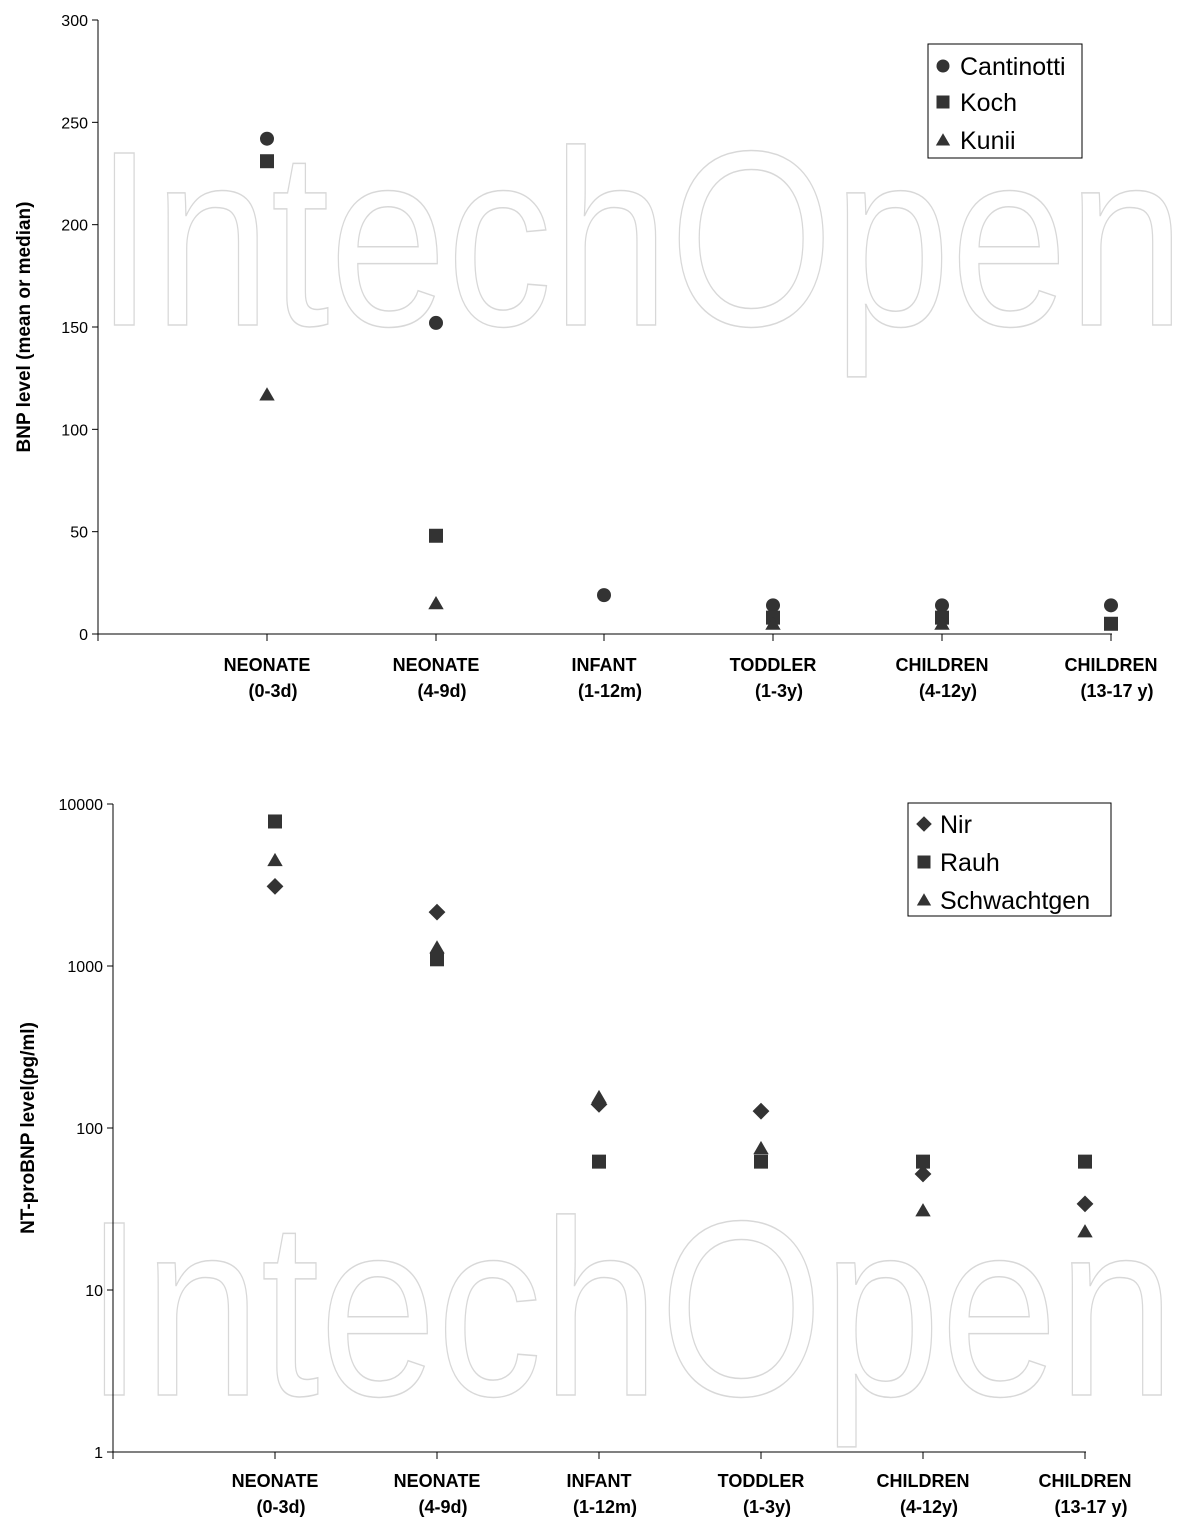 This screenshot has height=1527, width=1189. Describe the element at coordinates (24, 327) in the screenshot. I see `y-axis-title: BNP level (mean or median)` at that location.